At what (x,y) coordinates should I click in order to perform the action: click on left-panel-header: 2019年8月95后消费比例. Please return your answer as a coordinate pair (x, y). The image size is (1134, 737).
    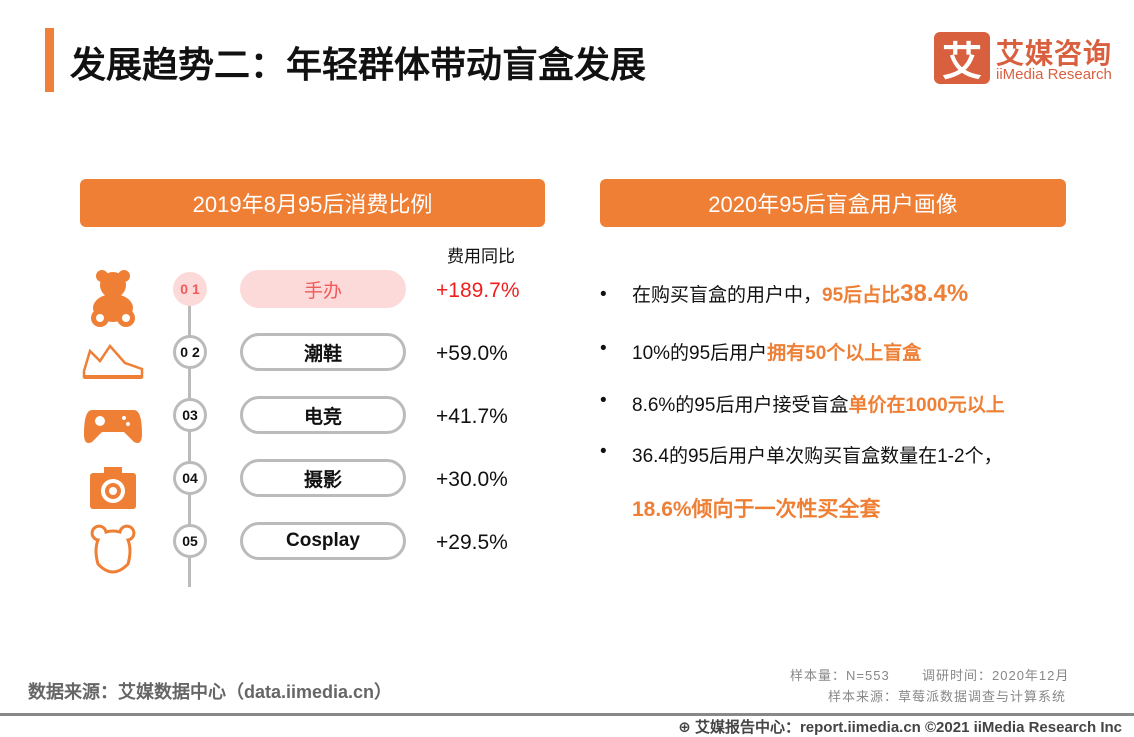
    Looking at the image, I should click on (312, 203).